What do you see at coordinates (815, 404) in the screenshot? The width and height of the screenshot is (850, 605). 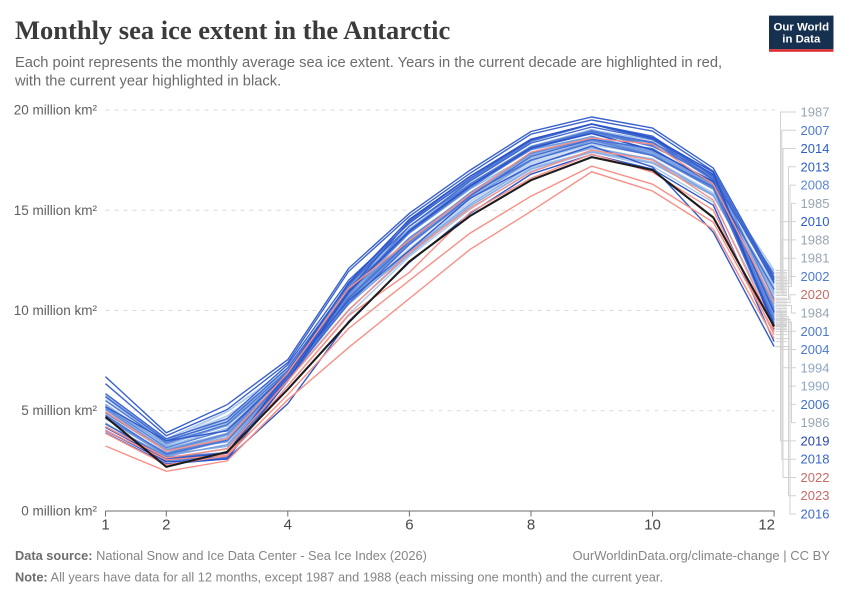 I see `svg-text: 2006` at bounding box center [815, 404].